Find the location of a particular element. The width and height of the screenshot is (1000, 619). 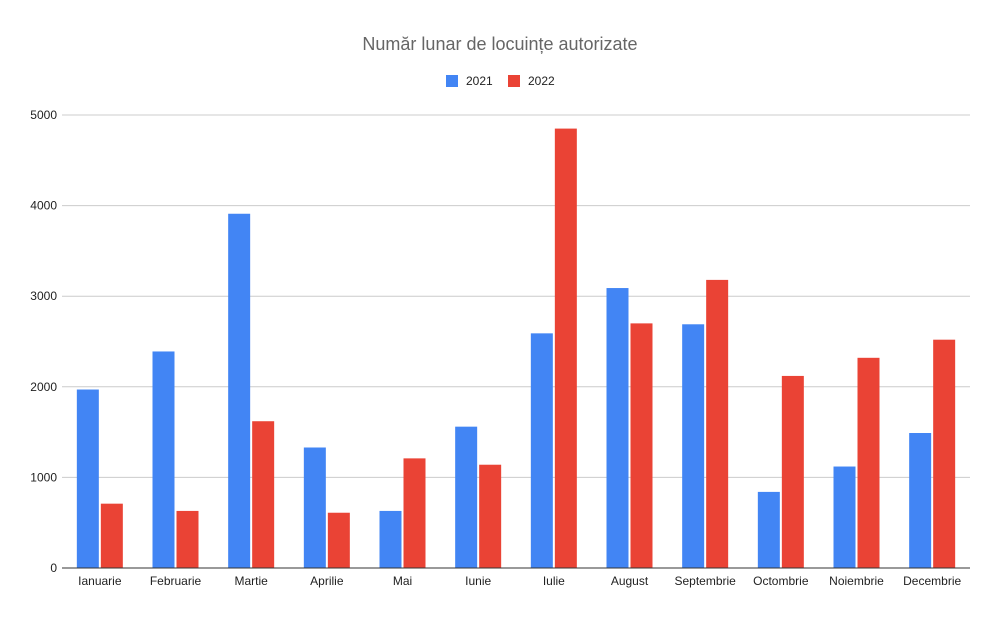

bar-2021-Ianuarie is located at coordinates (87, 478).